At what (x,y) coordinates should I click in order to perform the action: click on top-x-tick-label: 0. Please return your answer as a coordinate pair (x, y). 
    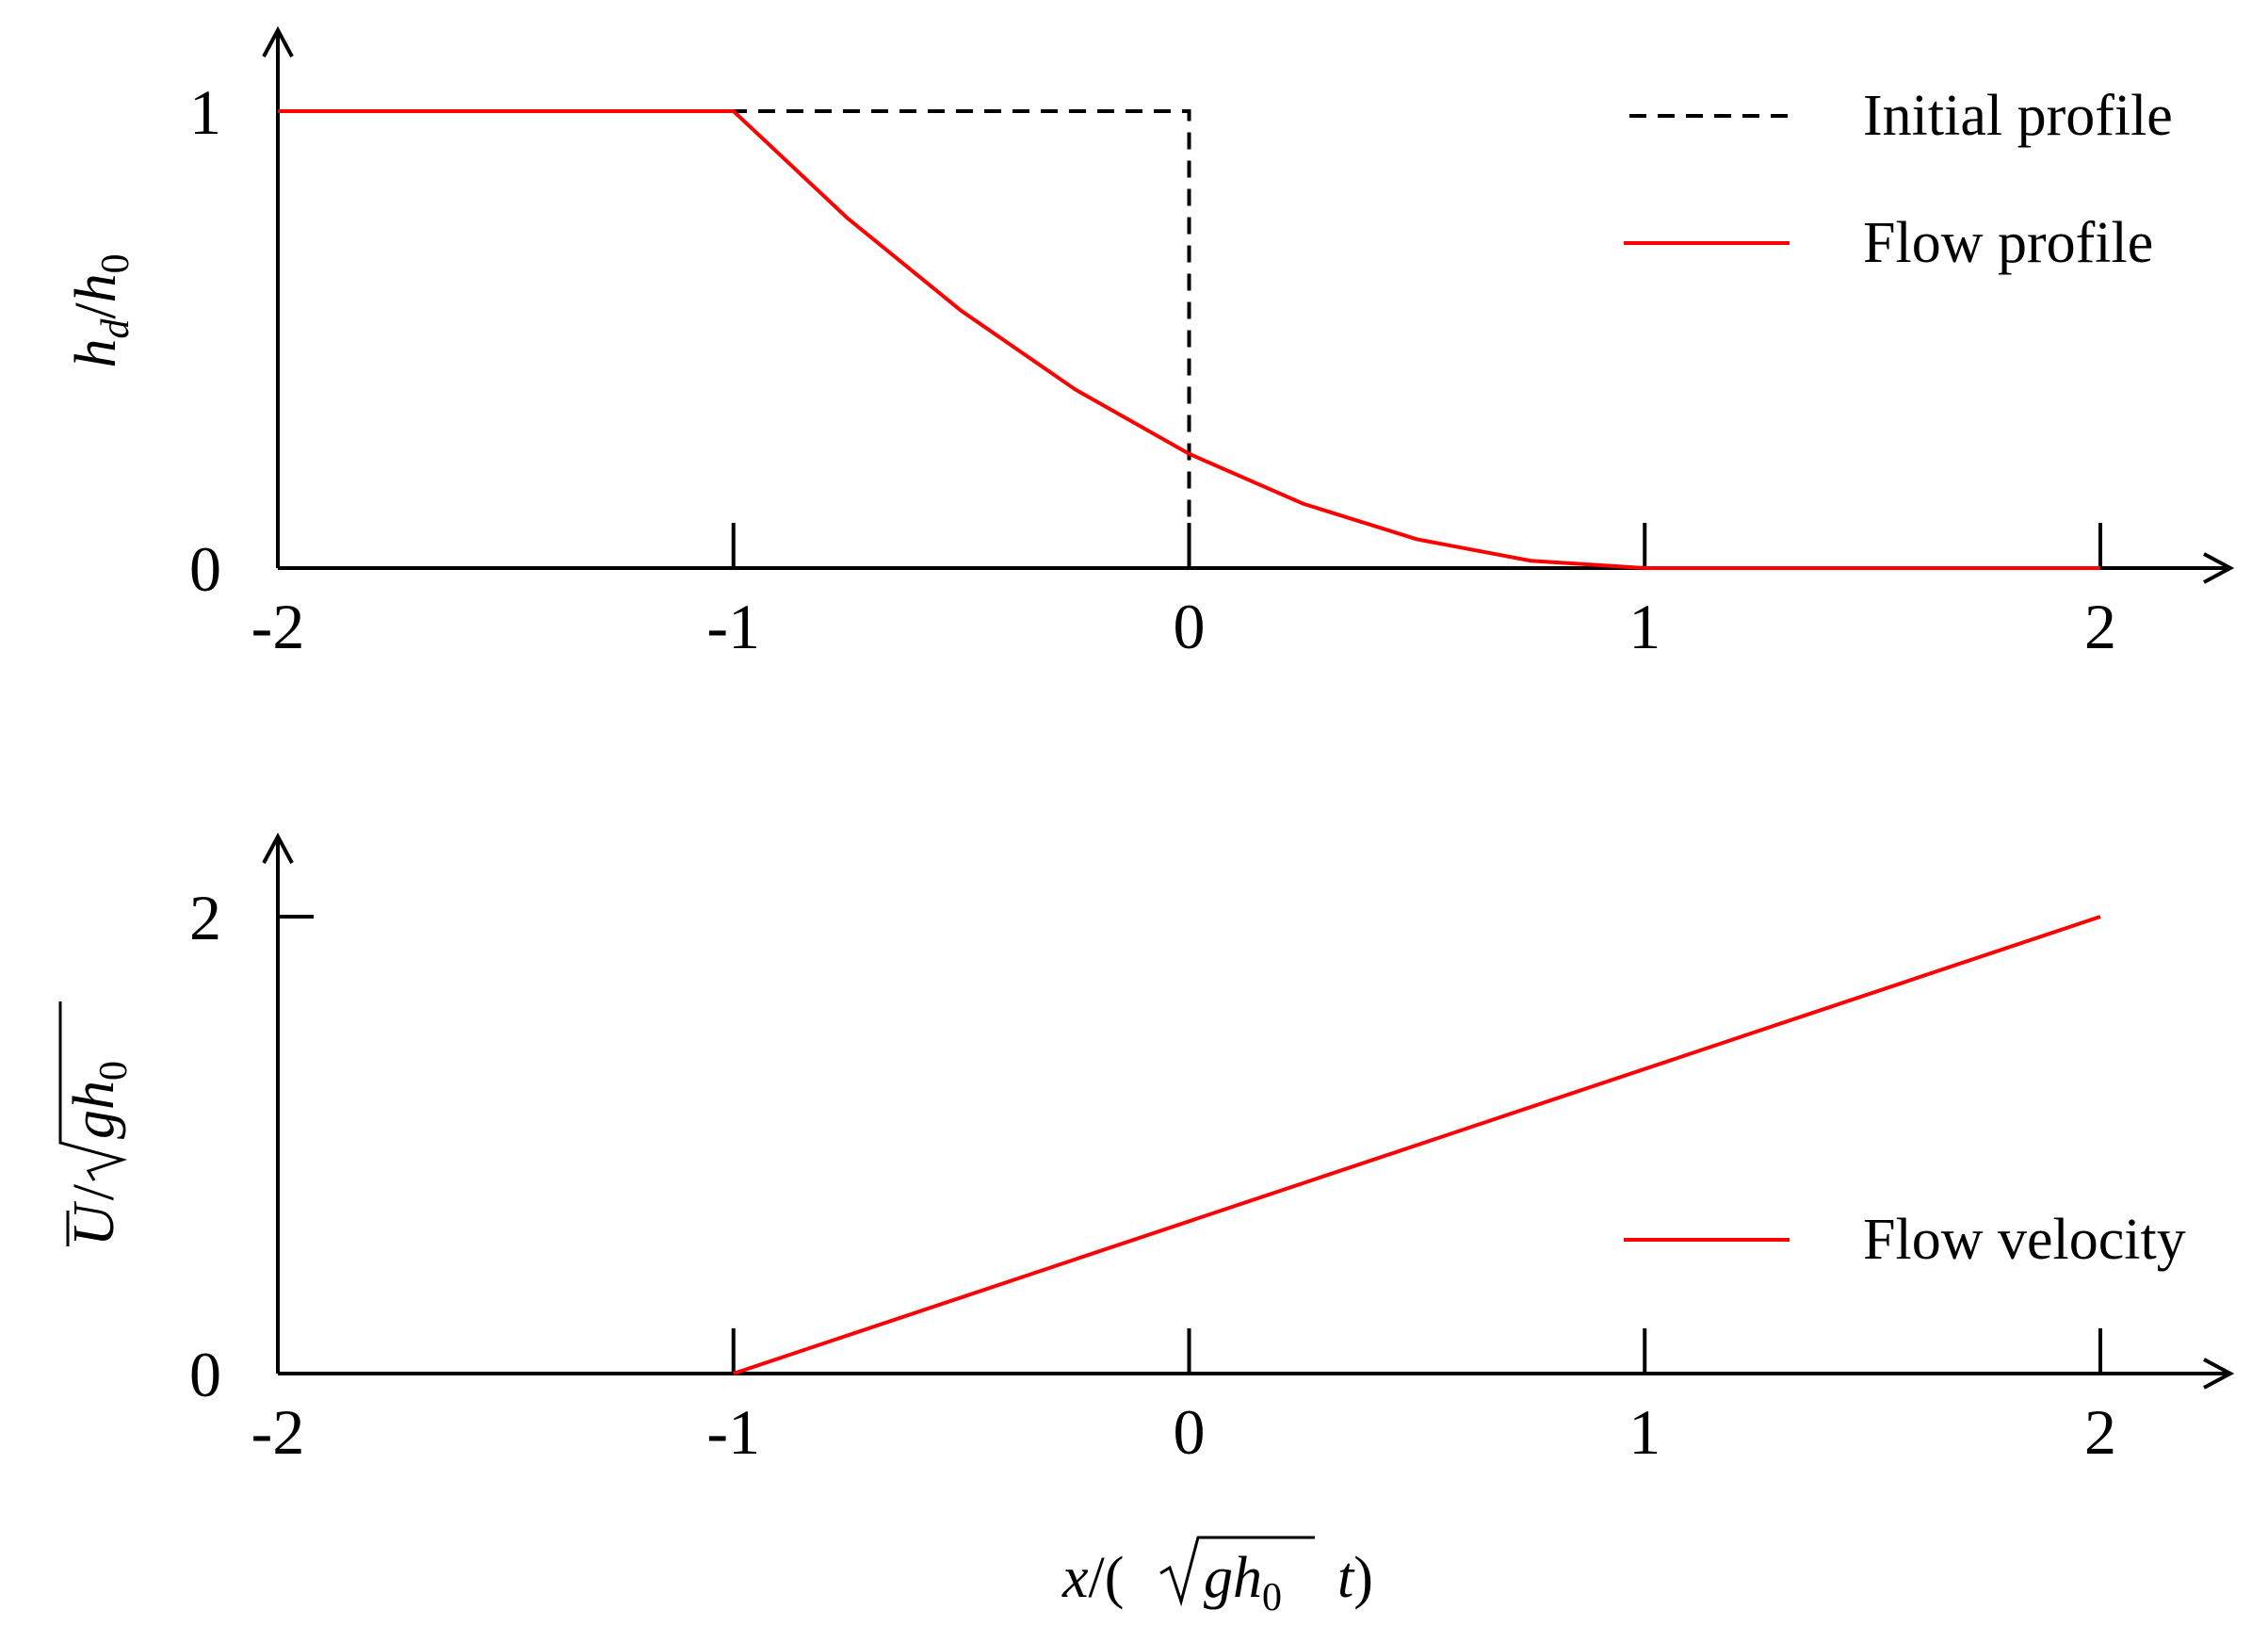
    Looking at the image, I should click on (1190, 626).